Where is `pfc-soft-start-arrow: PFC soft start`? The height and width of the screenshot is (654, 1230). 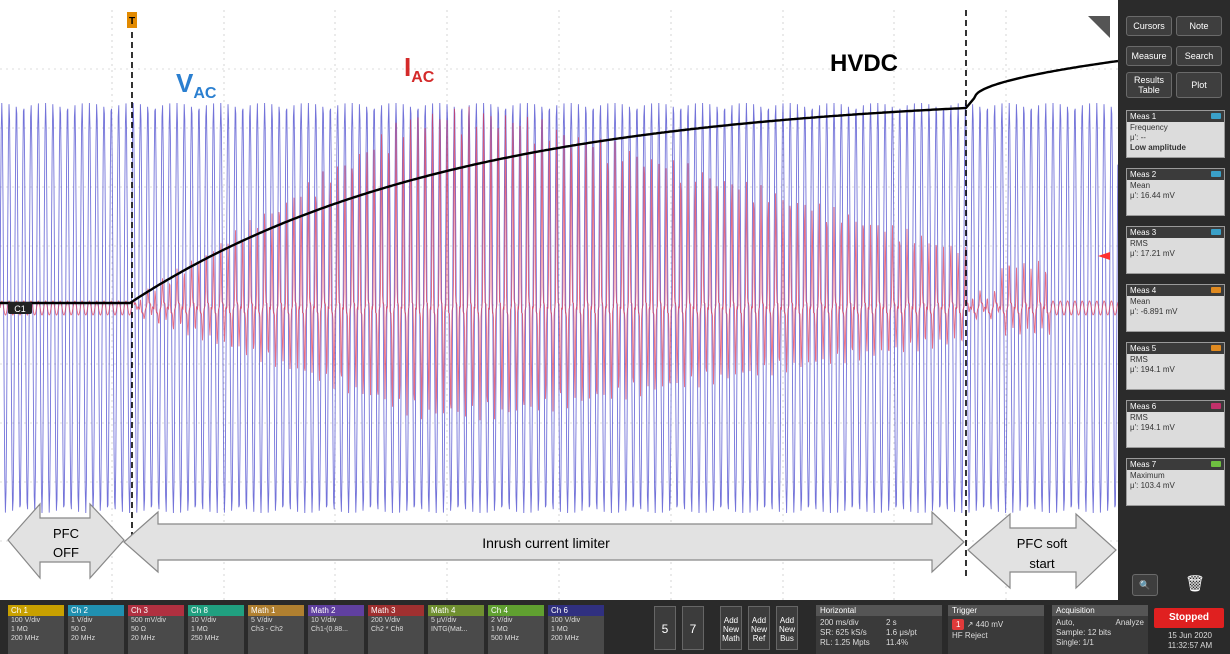 pfc-soft-start-arrow: PFC soft start is located at coordinates (1042, 551).